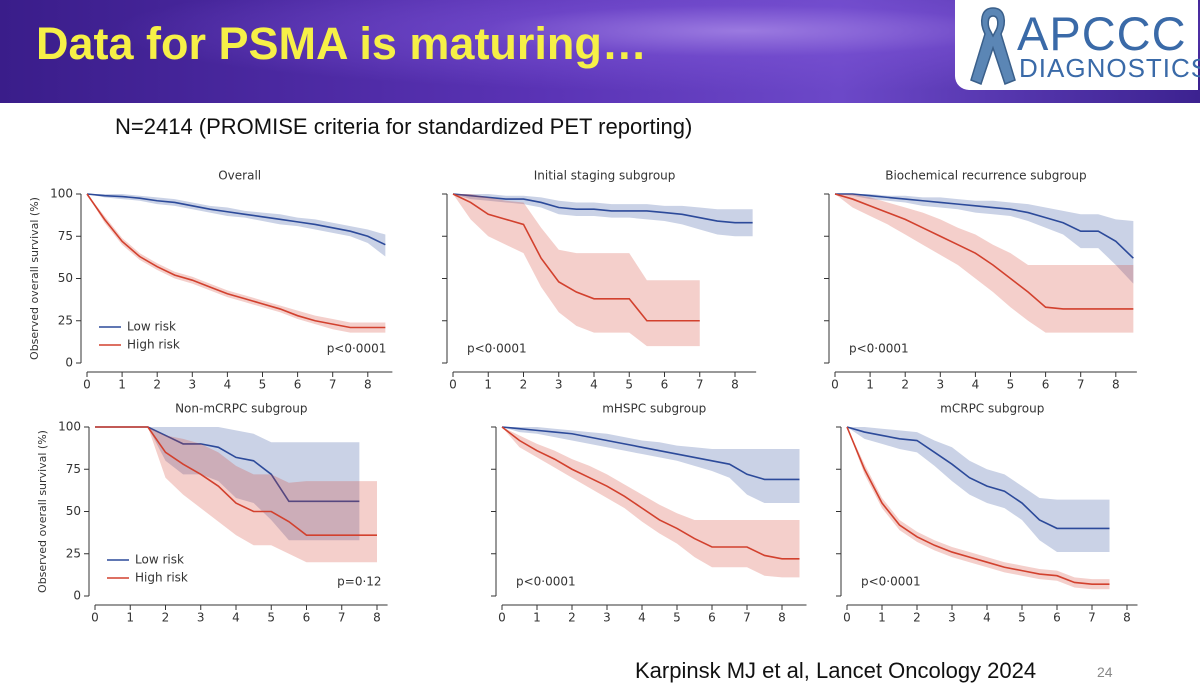  I want to click on page-number: 24, so click(1105, 672).